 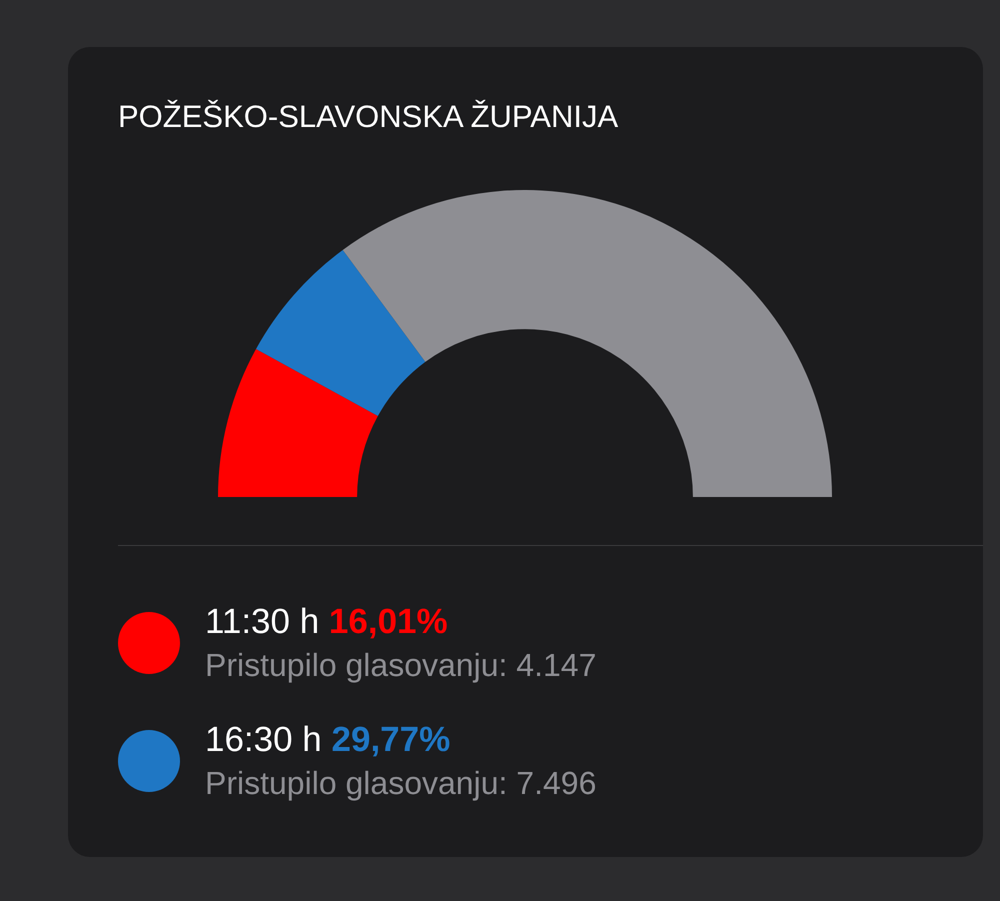 What do you see at coordinates (400, 783) in the screenshot?
I see `text: Pristupilo glasovanju: 7.496` at bounding box center [400, 783].